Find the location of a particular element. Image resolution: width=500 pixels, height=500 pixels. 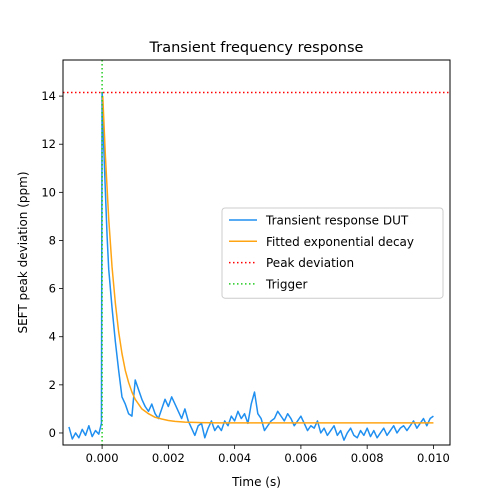

legend-label-trigger: Trigger is located at coordinates (286, 284).